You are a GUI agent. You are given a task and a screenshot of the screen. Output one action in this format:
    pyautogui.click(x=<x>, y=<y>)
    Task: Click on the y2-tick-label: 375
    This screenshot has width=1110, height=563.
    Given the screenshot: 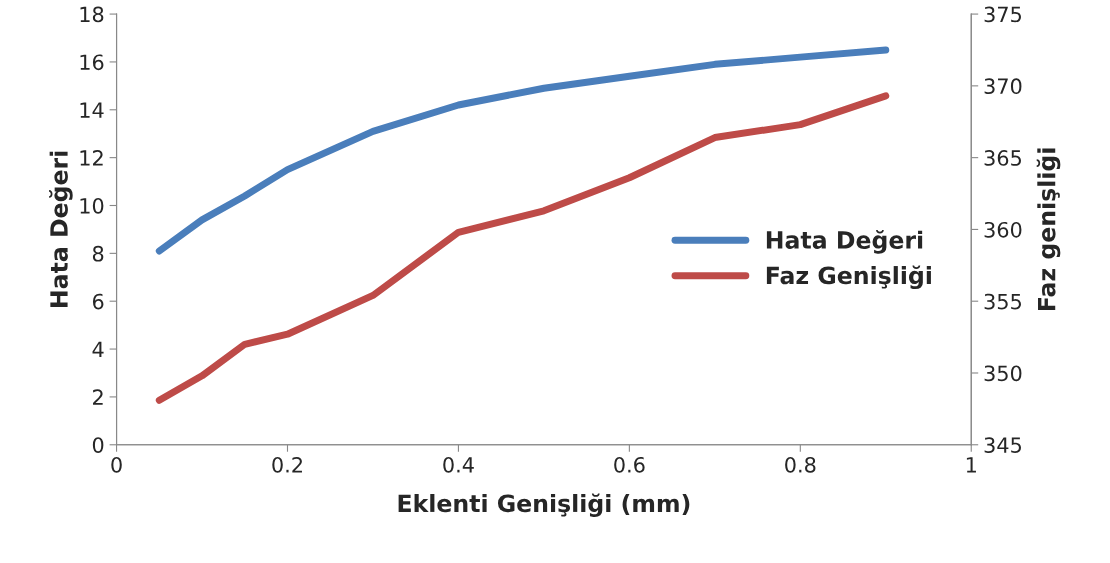 What is the action you would take?
    pyautogui.click(x=1002, y=14)
    